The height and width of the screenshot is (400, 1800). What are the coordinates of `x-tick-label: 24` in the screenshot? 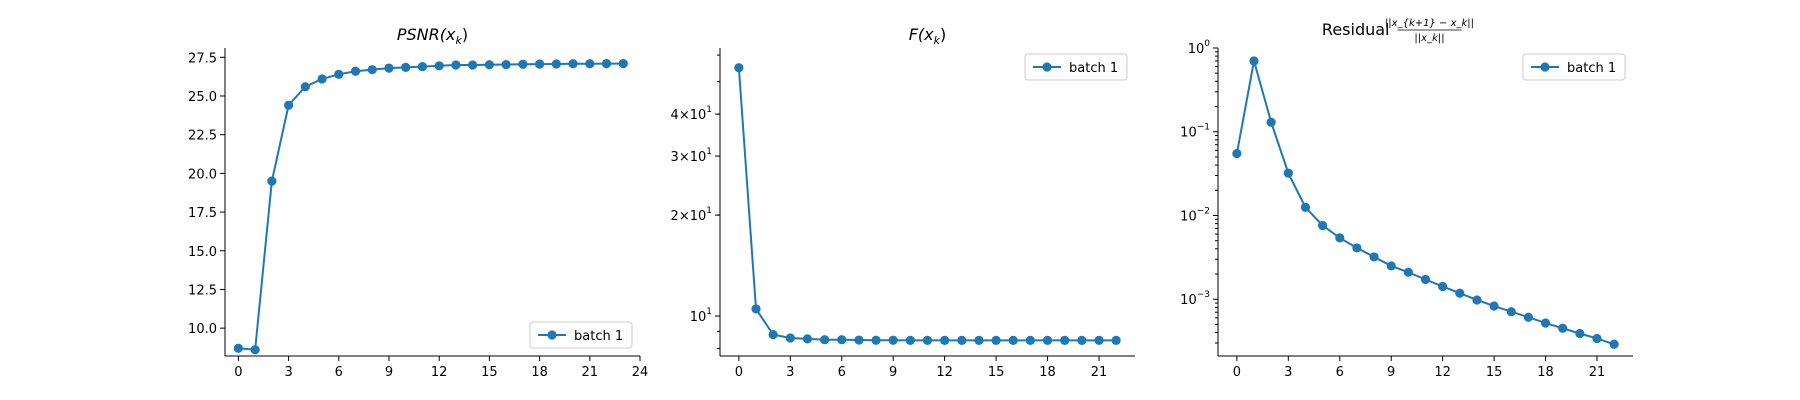 It's located at (640, 372).